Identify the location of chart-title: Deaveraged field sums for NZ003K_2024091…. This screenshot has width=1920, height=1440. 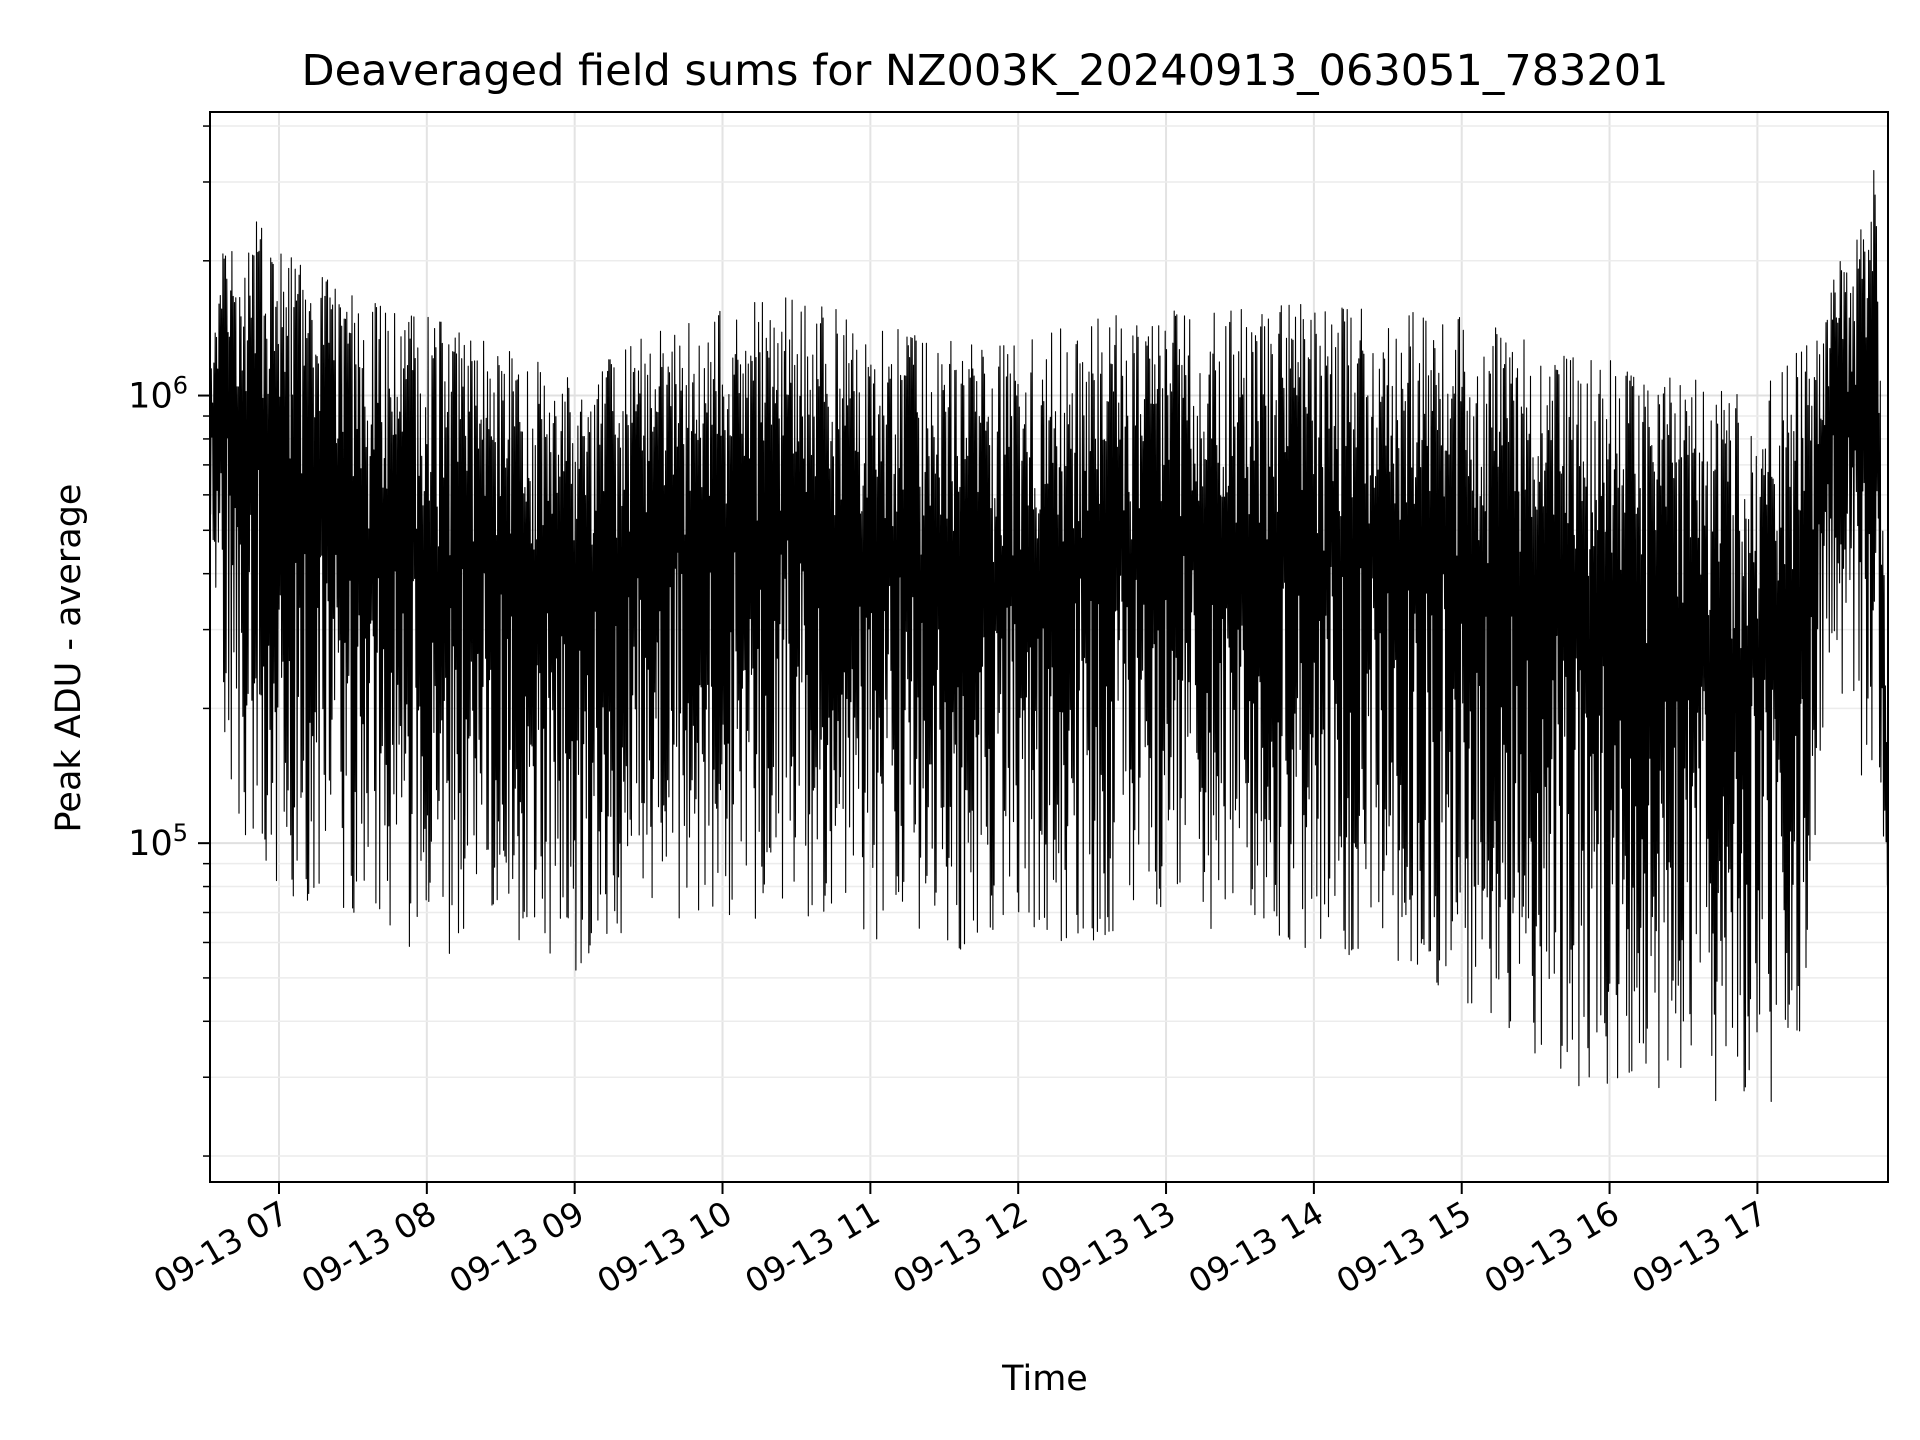
(985, 71).